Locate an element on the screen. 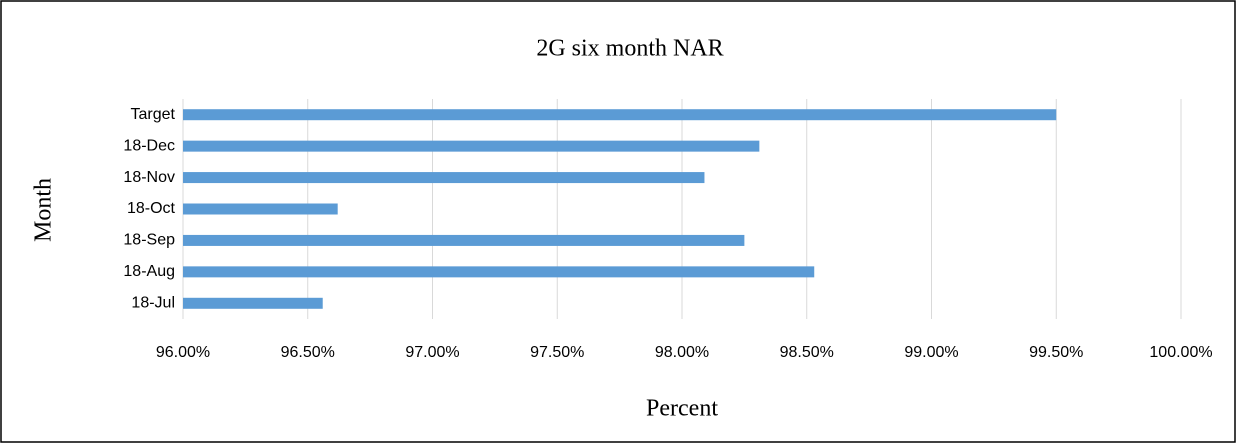  x-tick-label: 100.00% is located at coordinates (1180, 352).